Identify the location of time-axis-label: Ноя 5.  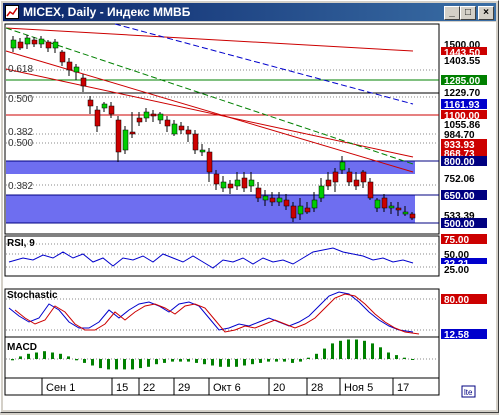
(358, 388).